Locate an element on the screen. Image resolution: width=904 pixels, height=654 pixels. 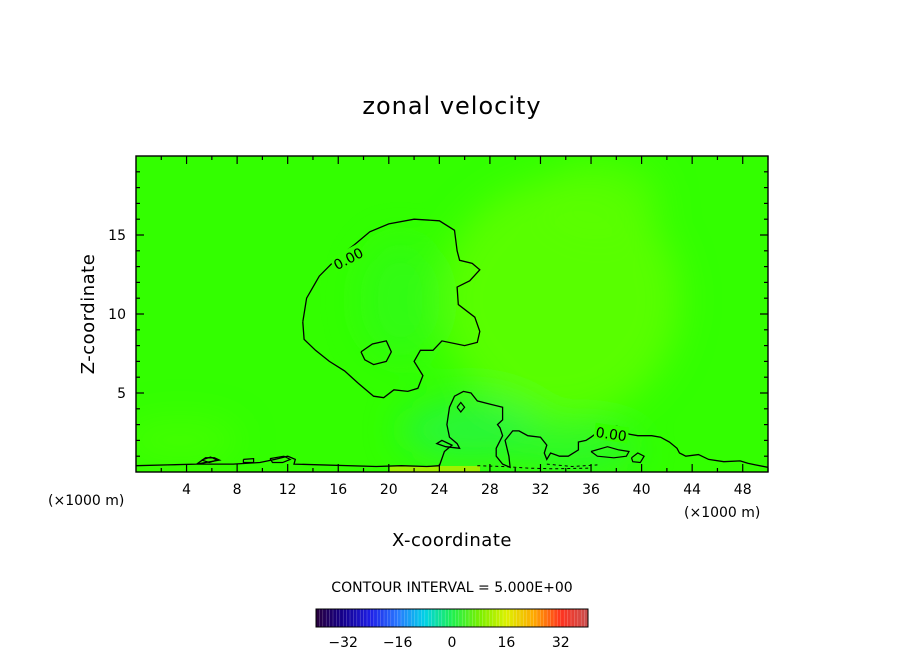
colorbar-frame is located at coordinates (452, 618).